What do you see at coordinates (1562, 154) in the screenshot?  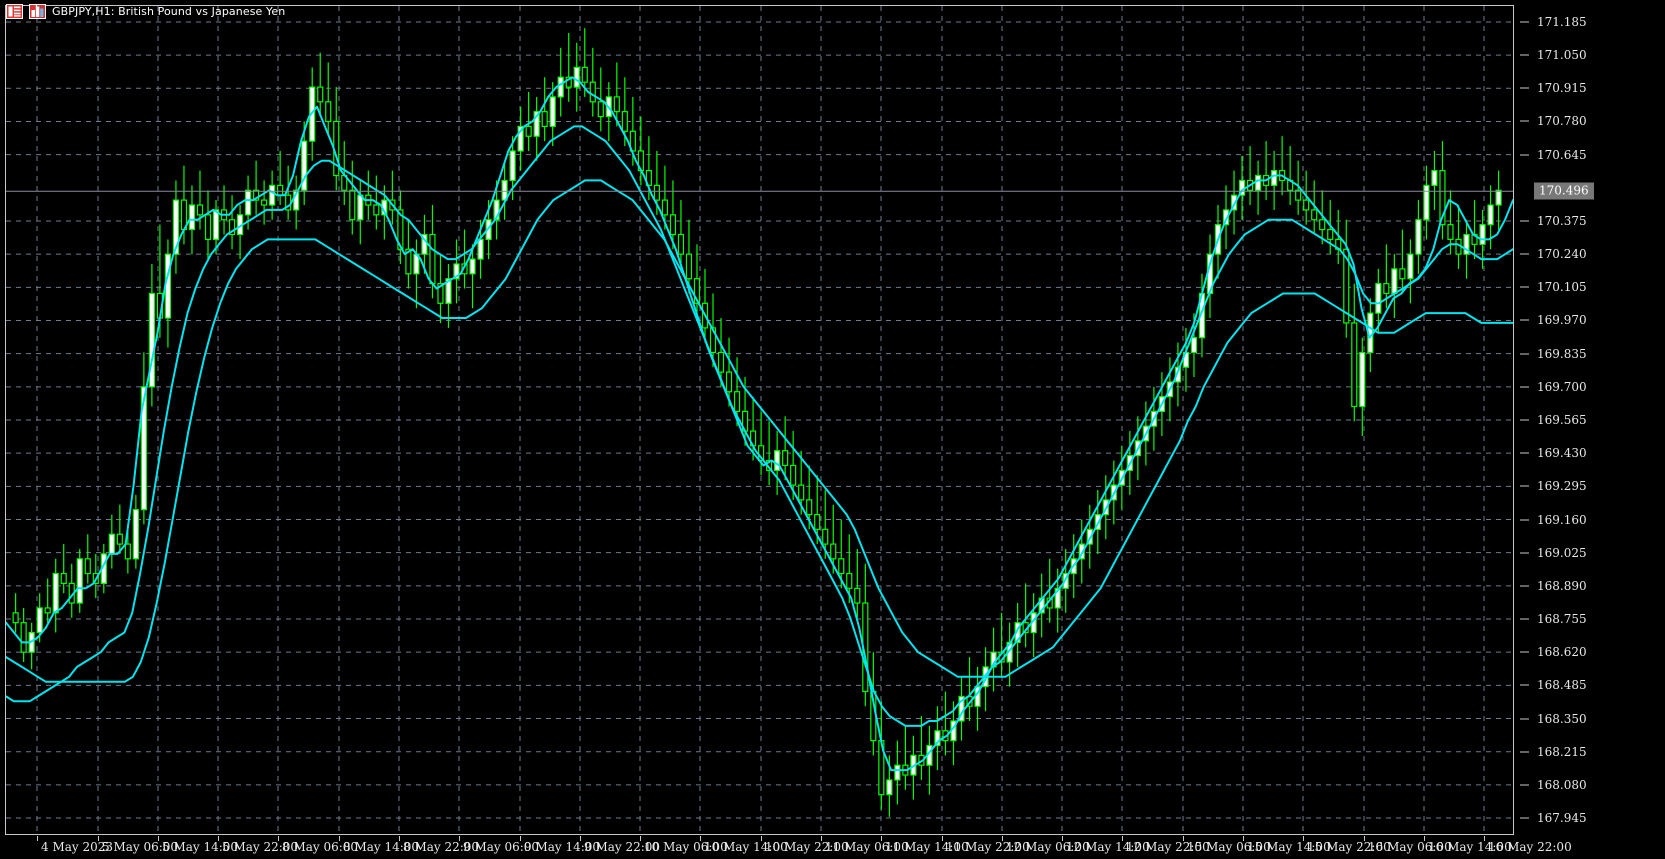 I see `price-axis-label: 170.645` at bounding box center [1562, 154].